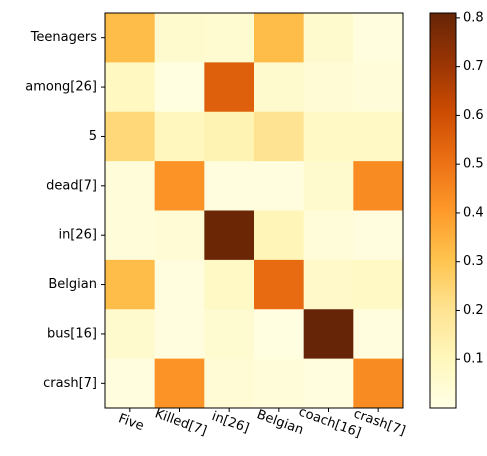  I want to click on colorbar-tick-label: 0.4, so click(473, 212).